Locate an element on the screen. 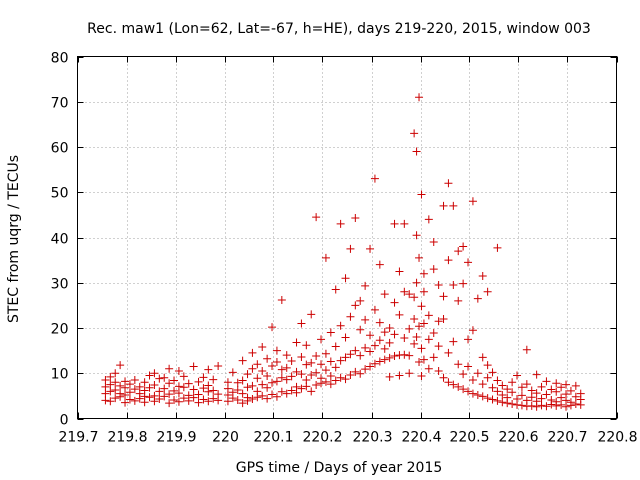 This screenshot has width=640, height=480. x-axis-label: GPS time / Days of year 2015 is located at coordinates (339, 468).